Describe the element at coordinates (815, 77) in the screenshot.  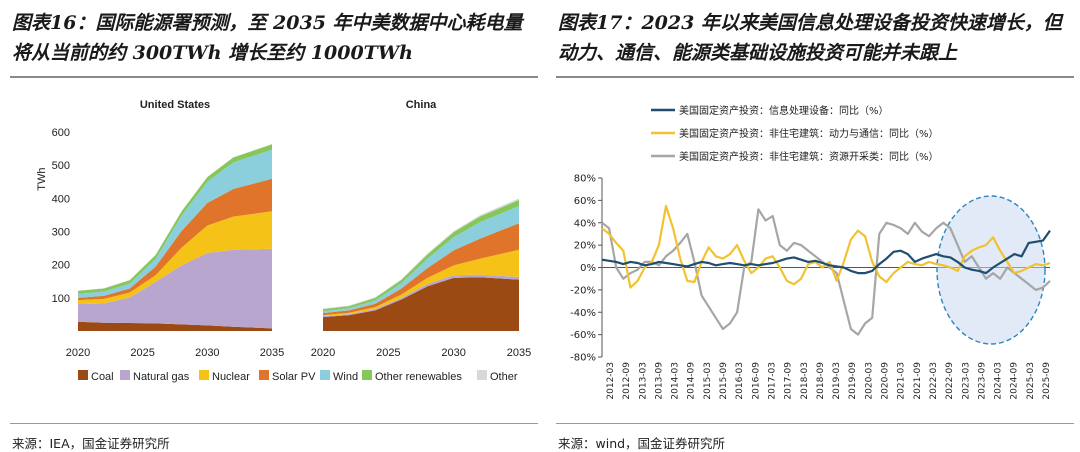
I see `figure17-title-rule` at that location.